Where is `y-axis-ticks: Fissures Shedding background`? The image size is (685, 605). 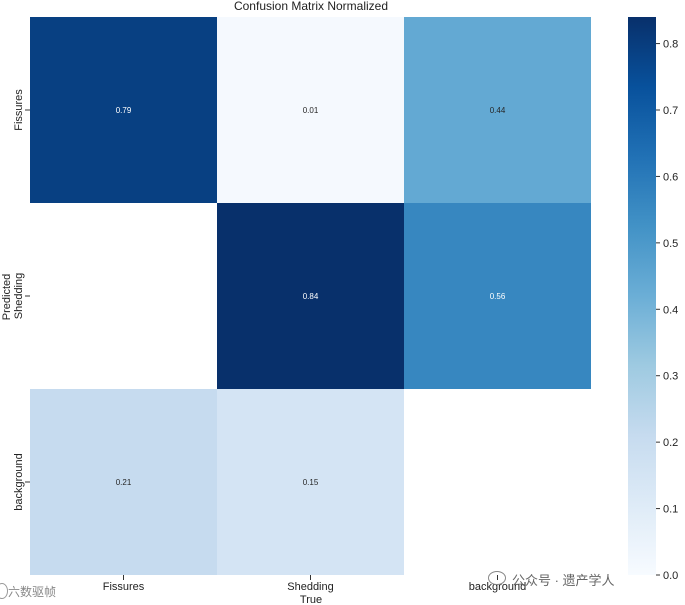
y-axis-ticks: Fissures Shedding background is located at coordinates (21, 300).